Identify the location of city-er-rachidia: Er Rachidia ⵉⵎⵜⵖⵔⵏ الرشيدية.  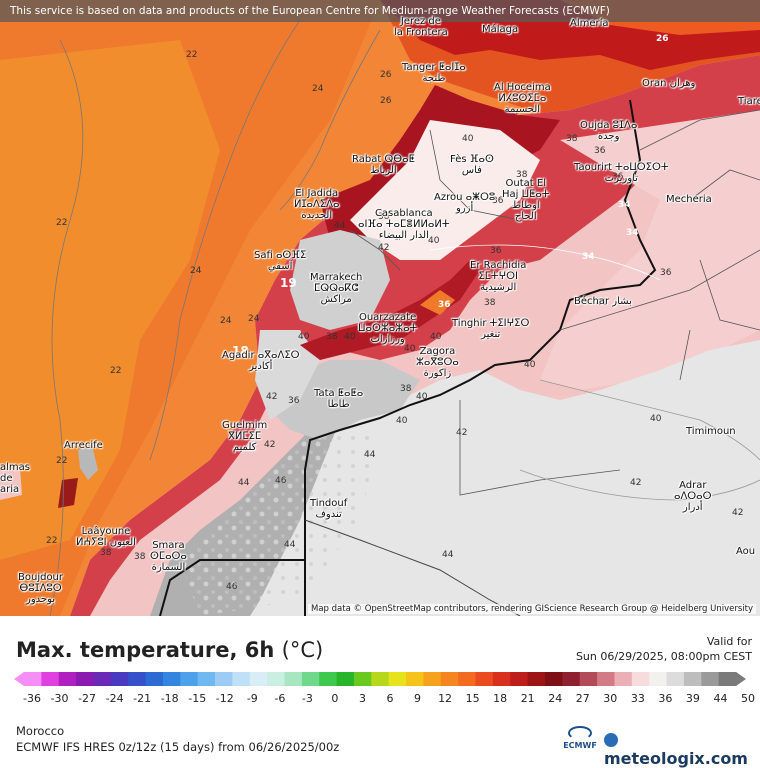
(498, 276).